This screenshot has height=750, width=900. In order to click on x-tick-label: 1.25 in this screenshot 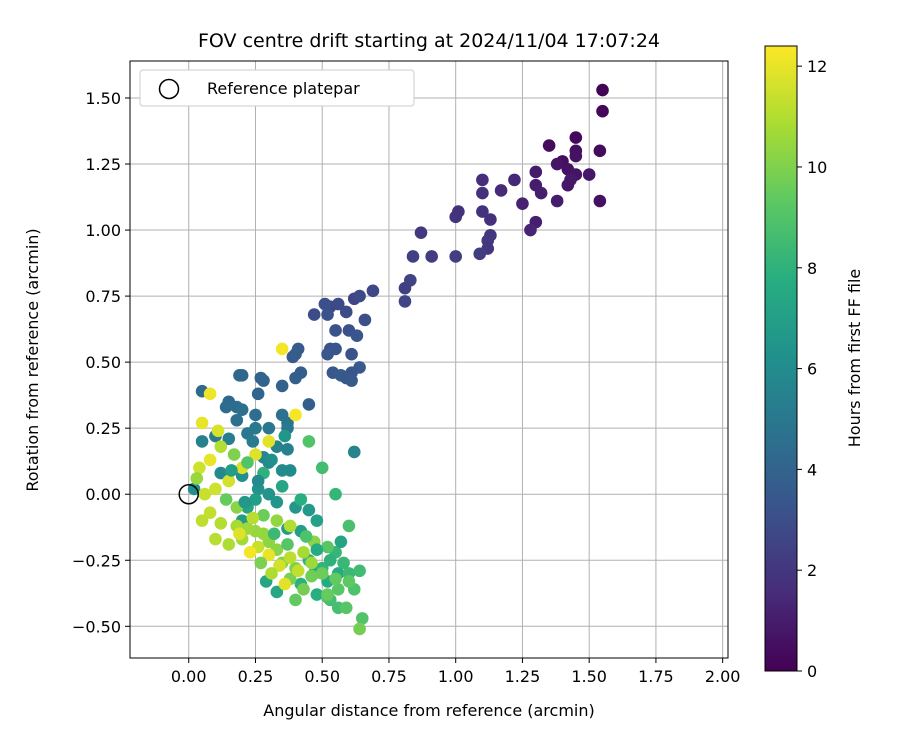, I will do `click(523, 676)`.